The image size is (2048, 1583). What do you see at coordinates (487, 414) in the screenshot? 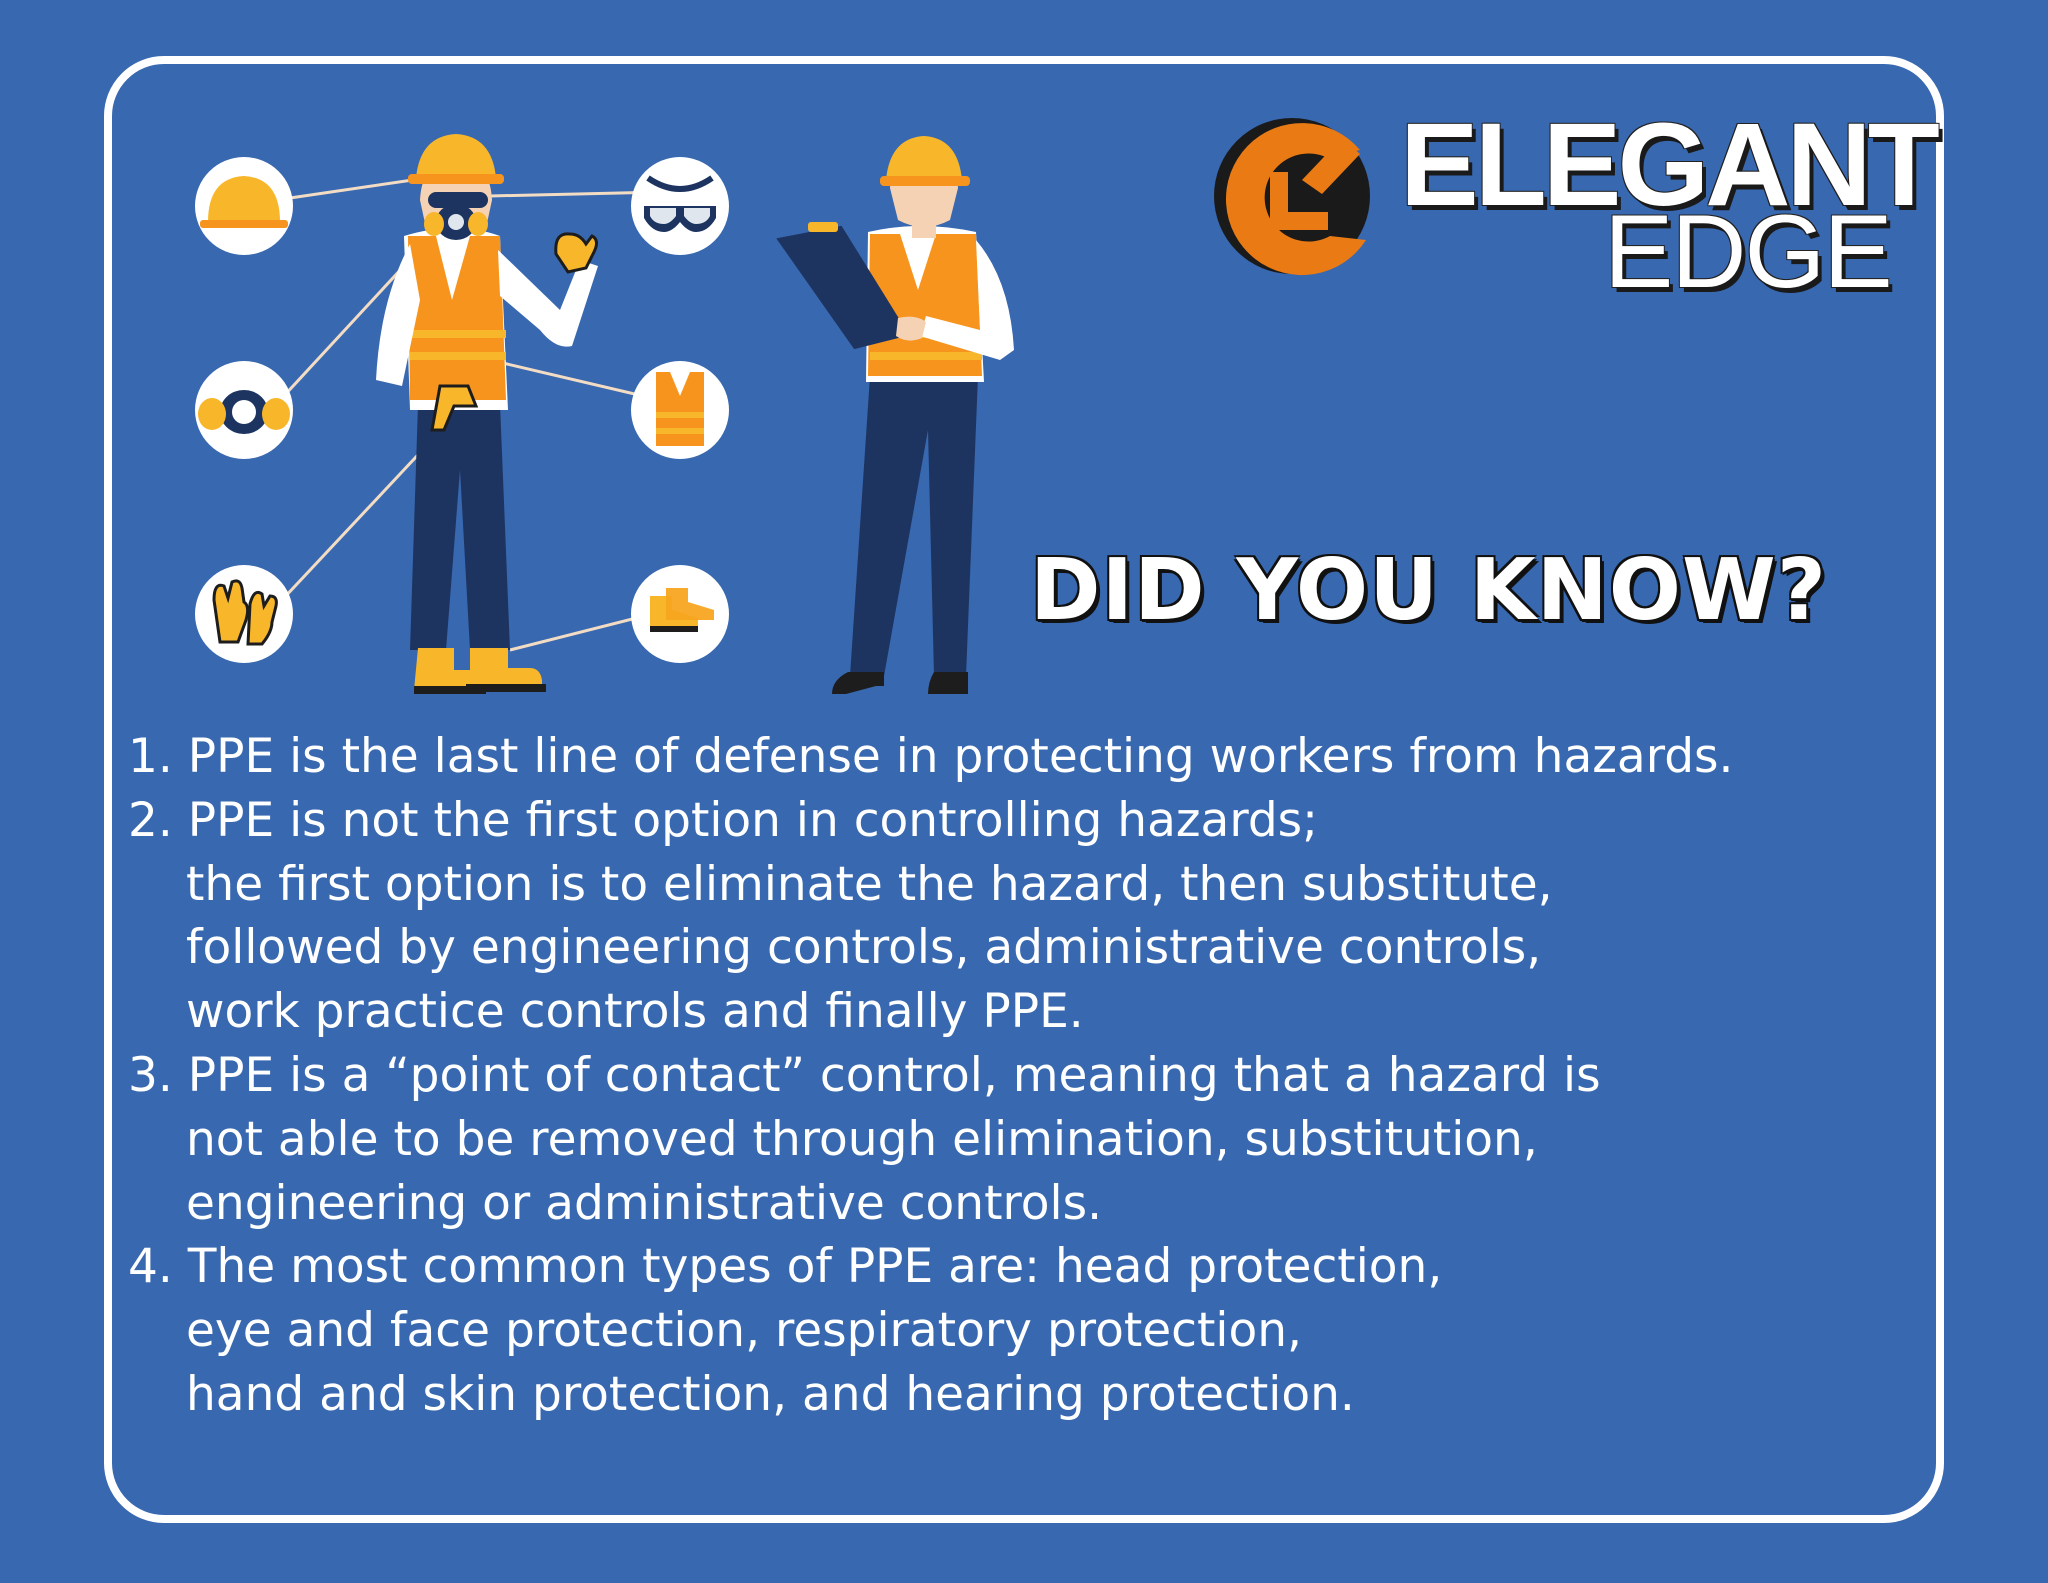
I see `worker-with-ppe` at bounding box center [487, 414].